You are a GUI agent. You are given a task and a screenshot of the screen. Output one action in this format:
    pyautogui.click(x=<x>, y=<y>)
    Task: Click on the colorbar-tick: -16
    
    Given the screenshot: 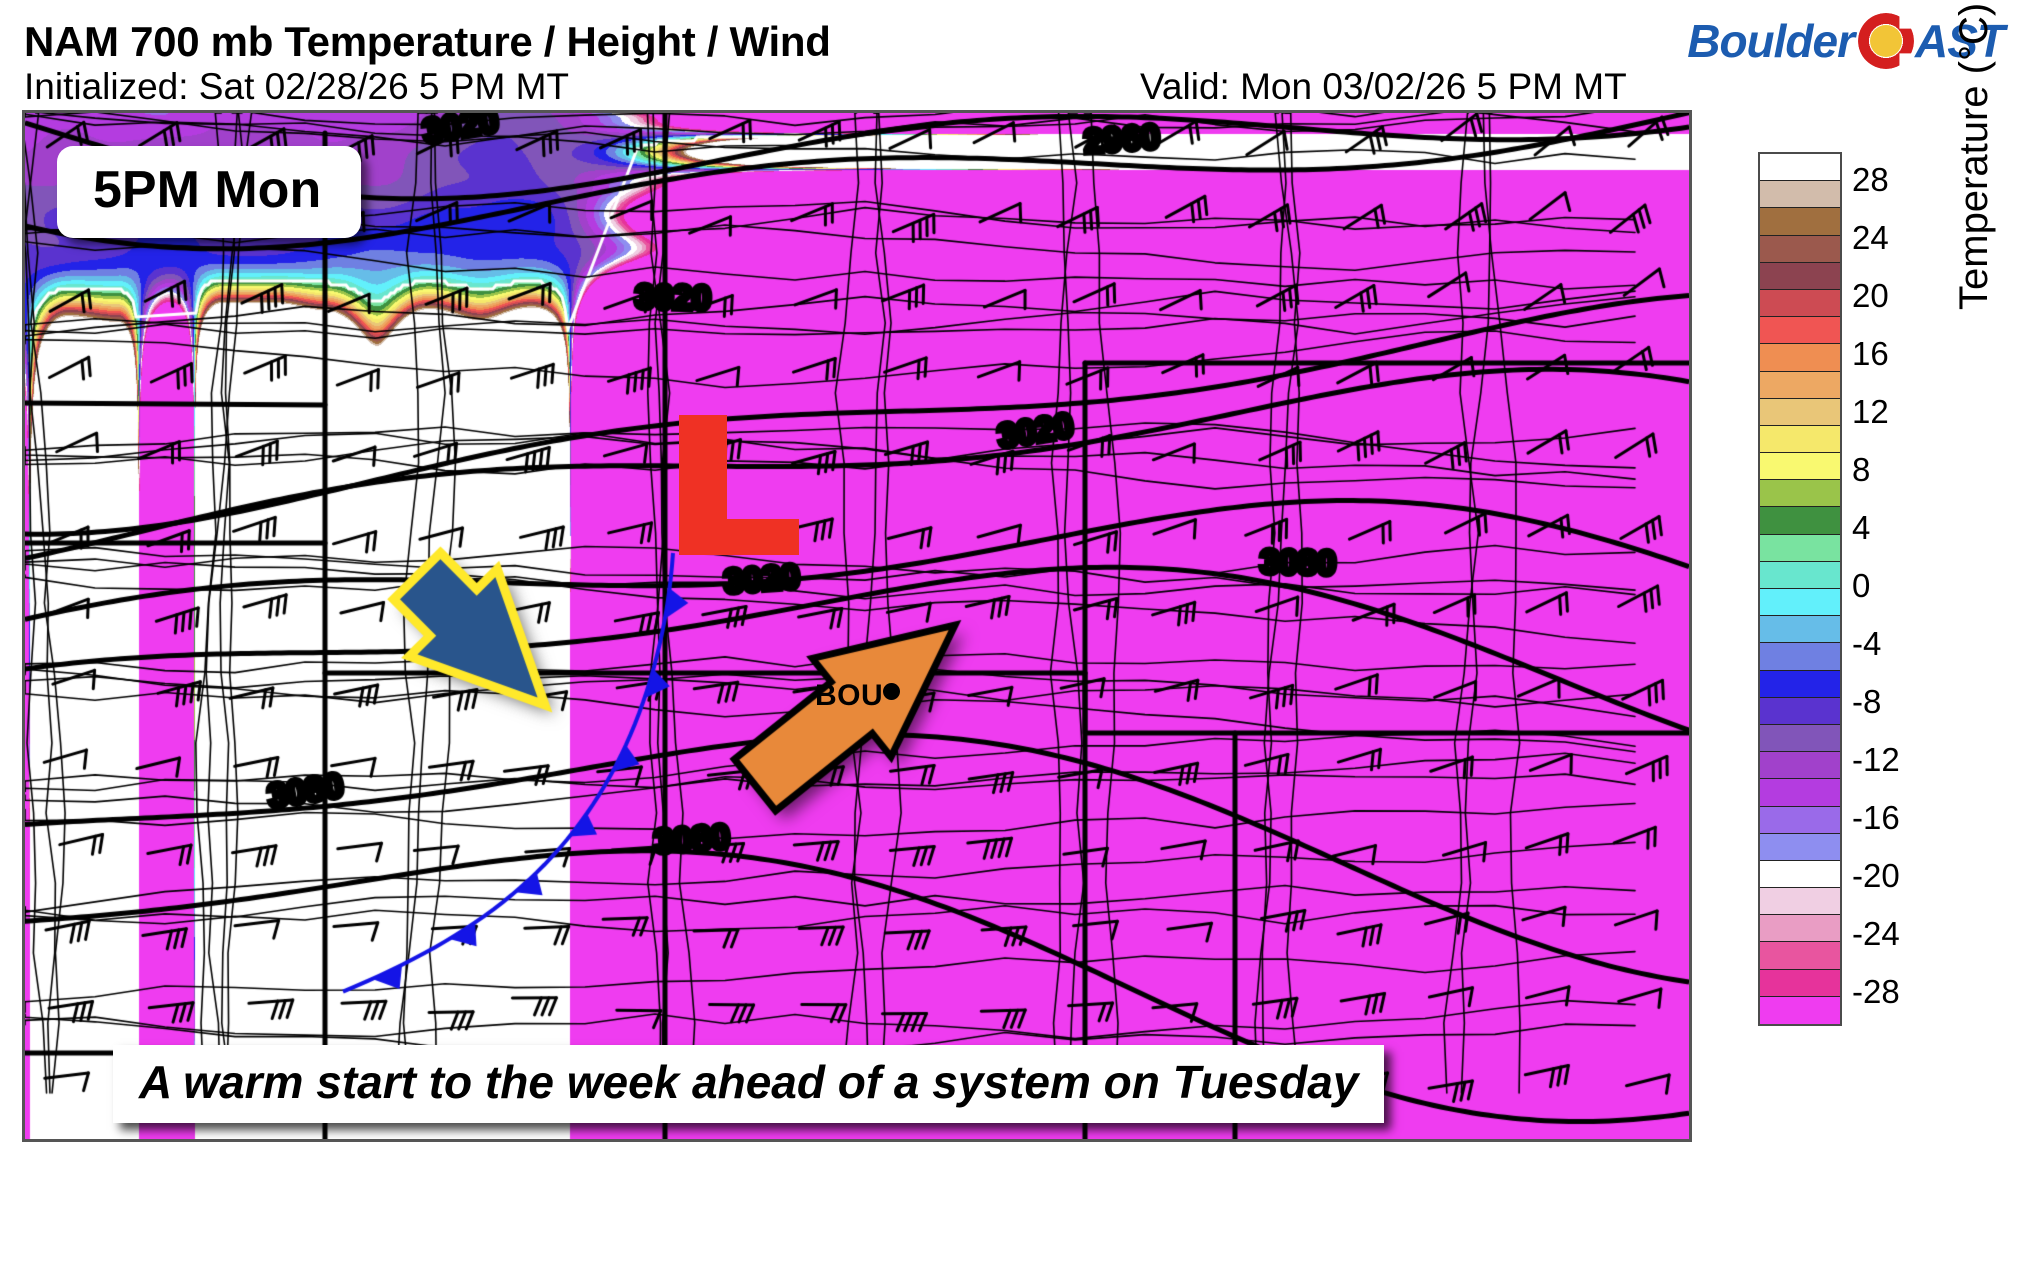 What is the action you would take?
    pyautogui.click(x=1876, y=818)
    